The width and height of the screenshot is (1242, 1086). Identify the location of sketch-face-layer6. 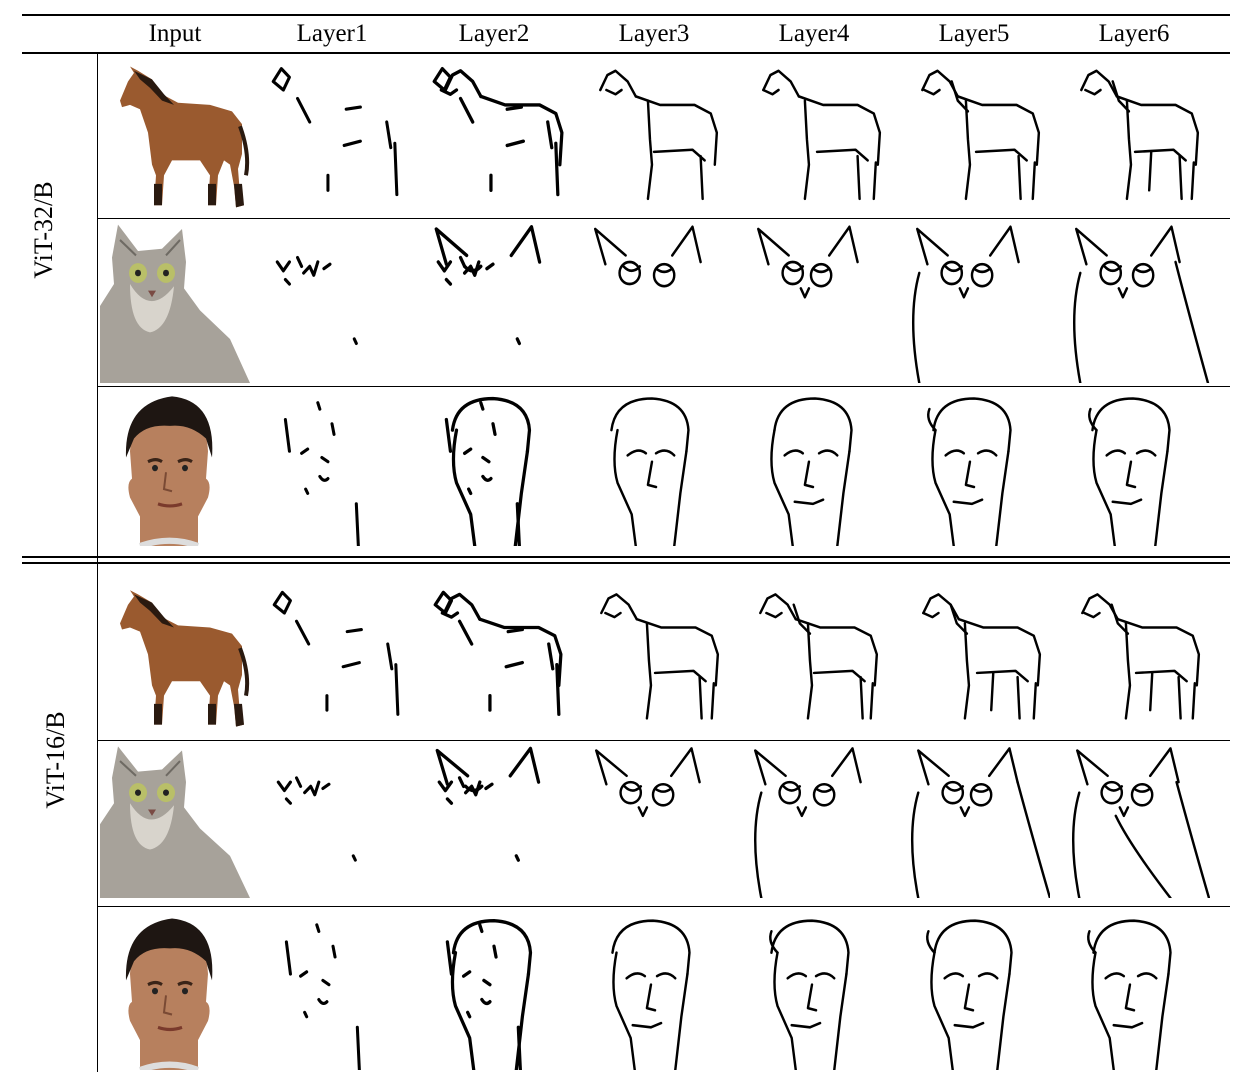
(1134, 467).